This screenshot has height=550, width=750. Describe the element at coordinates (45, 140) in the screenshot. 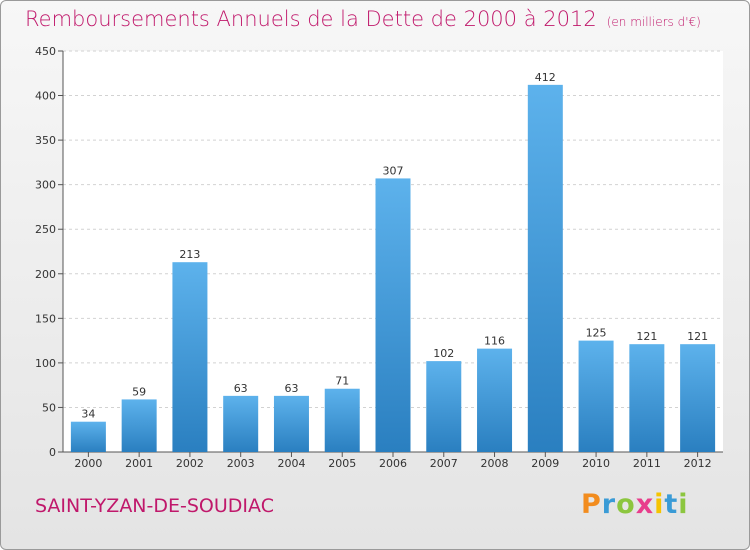

I see `y-tick-label: 350` at that location.